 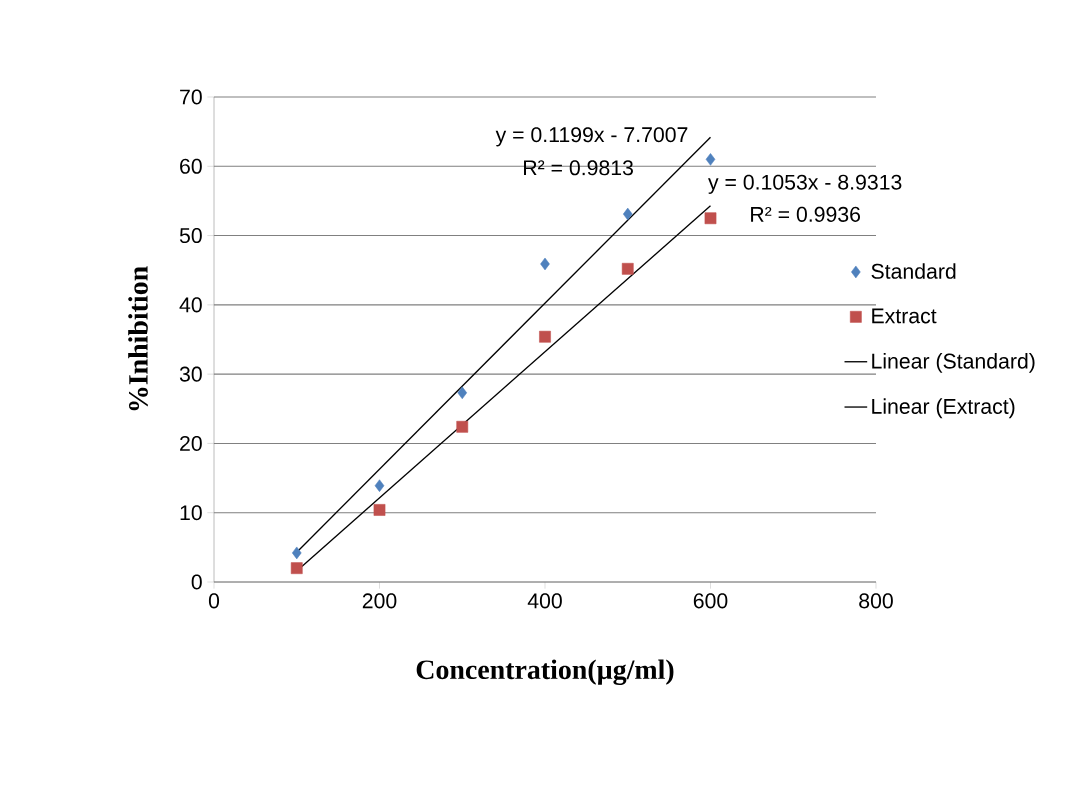 I want to click on legend-label: Linear (Standard), so click(x=953, y=363).